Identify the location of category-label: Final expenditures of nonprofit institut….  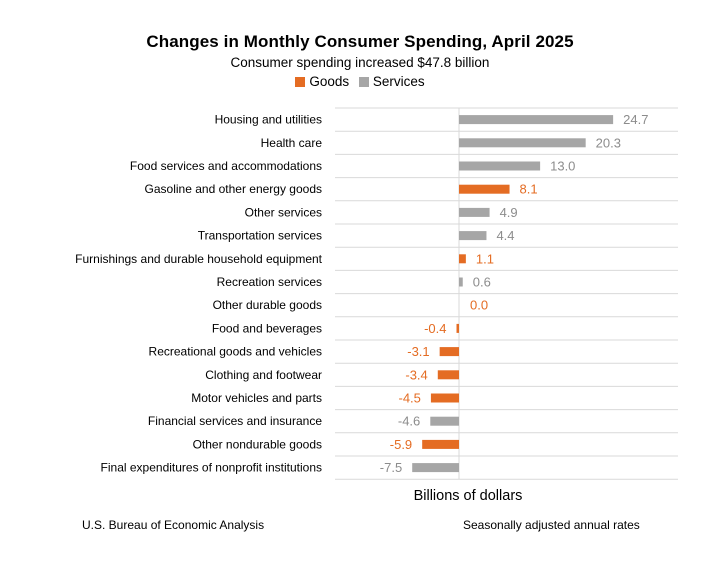
(211, 468).